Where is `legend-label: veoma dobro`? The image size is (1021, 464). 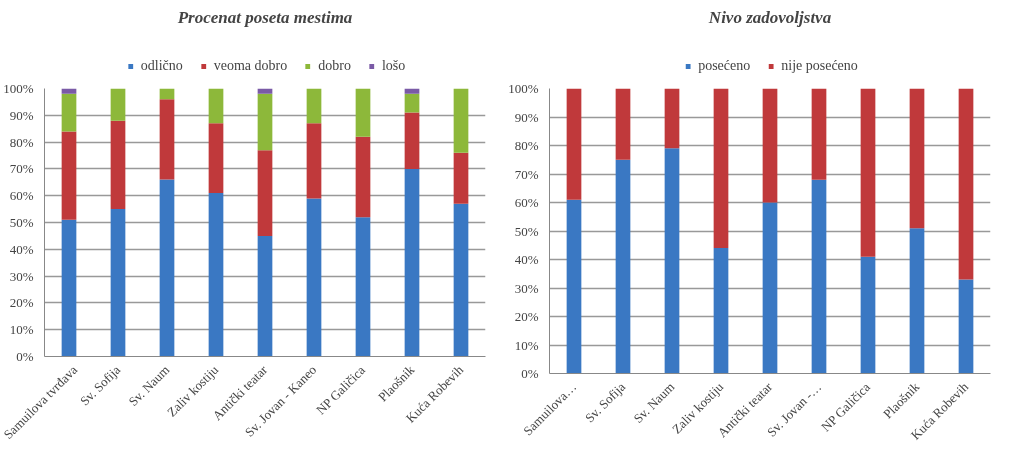
legend-label: veoma dobro is located at coordinates (250, 66).